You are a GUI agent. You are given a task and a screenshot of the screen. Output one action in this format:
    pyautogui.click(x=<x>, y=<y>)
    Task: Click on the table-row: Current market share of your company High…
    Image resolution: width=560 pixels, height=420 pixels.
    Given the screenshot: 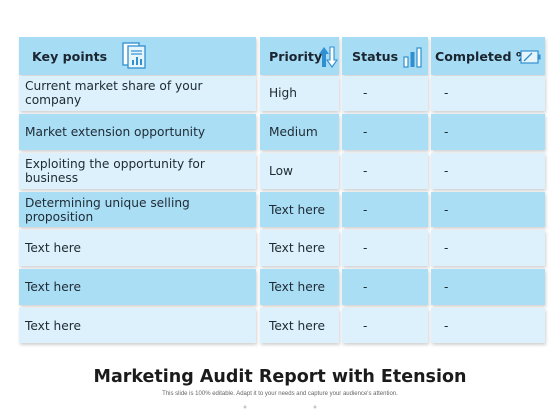 What is the action you would take?
    pyautogui.click(x=282, y=95)
    